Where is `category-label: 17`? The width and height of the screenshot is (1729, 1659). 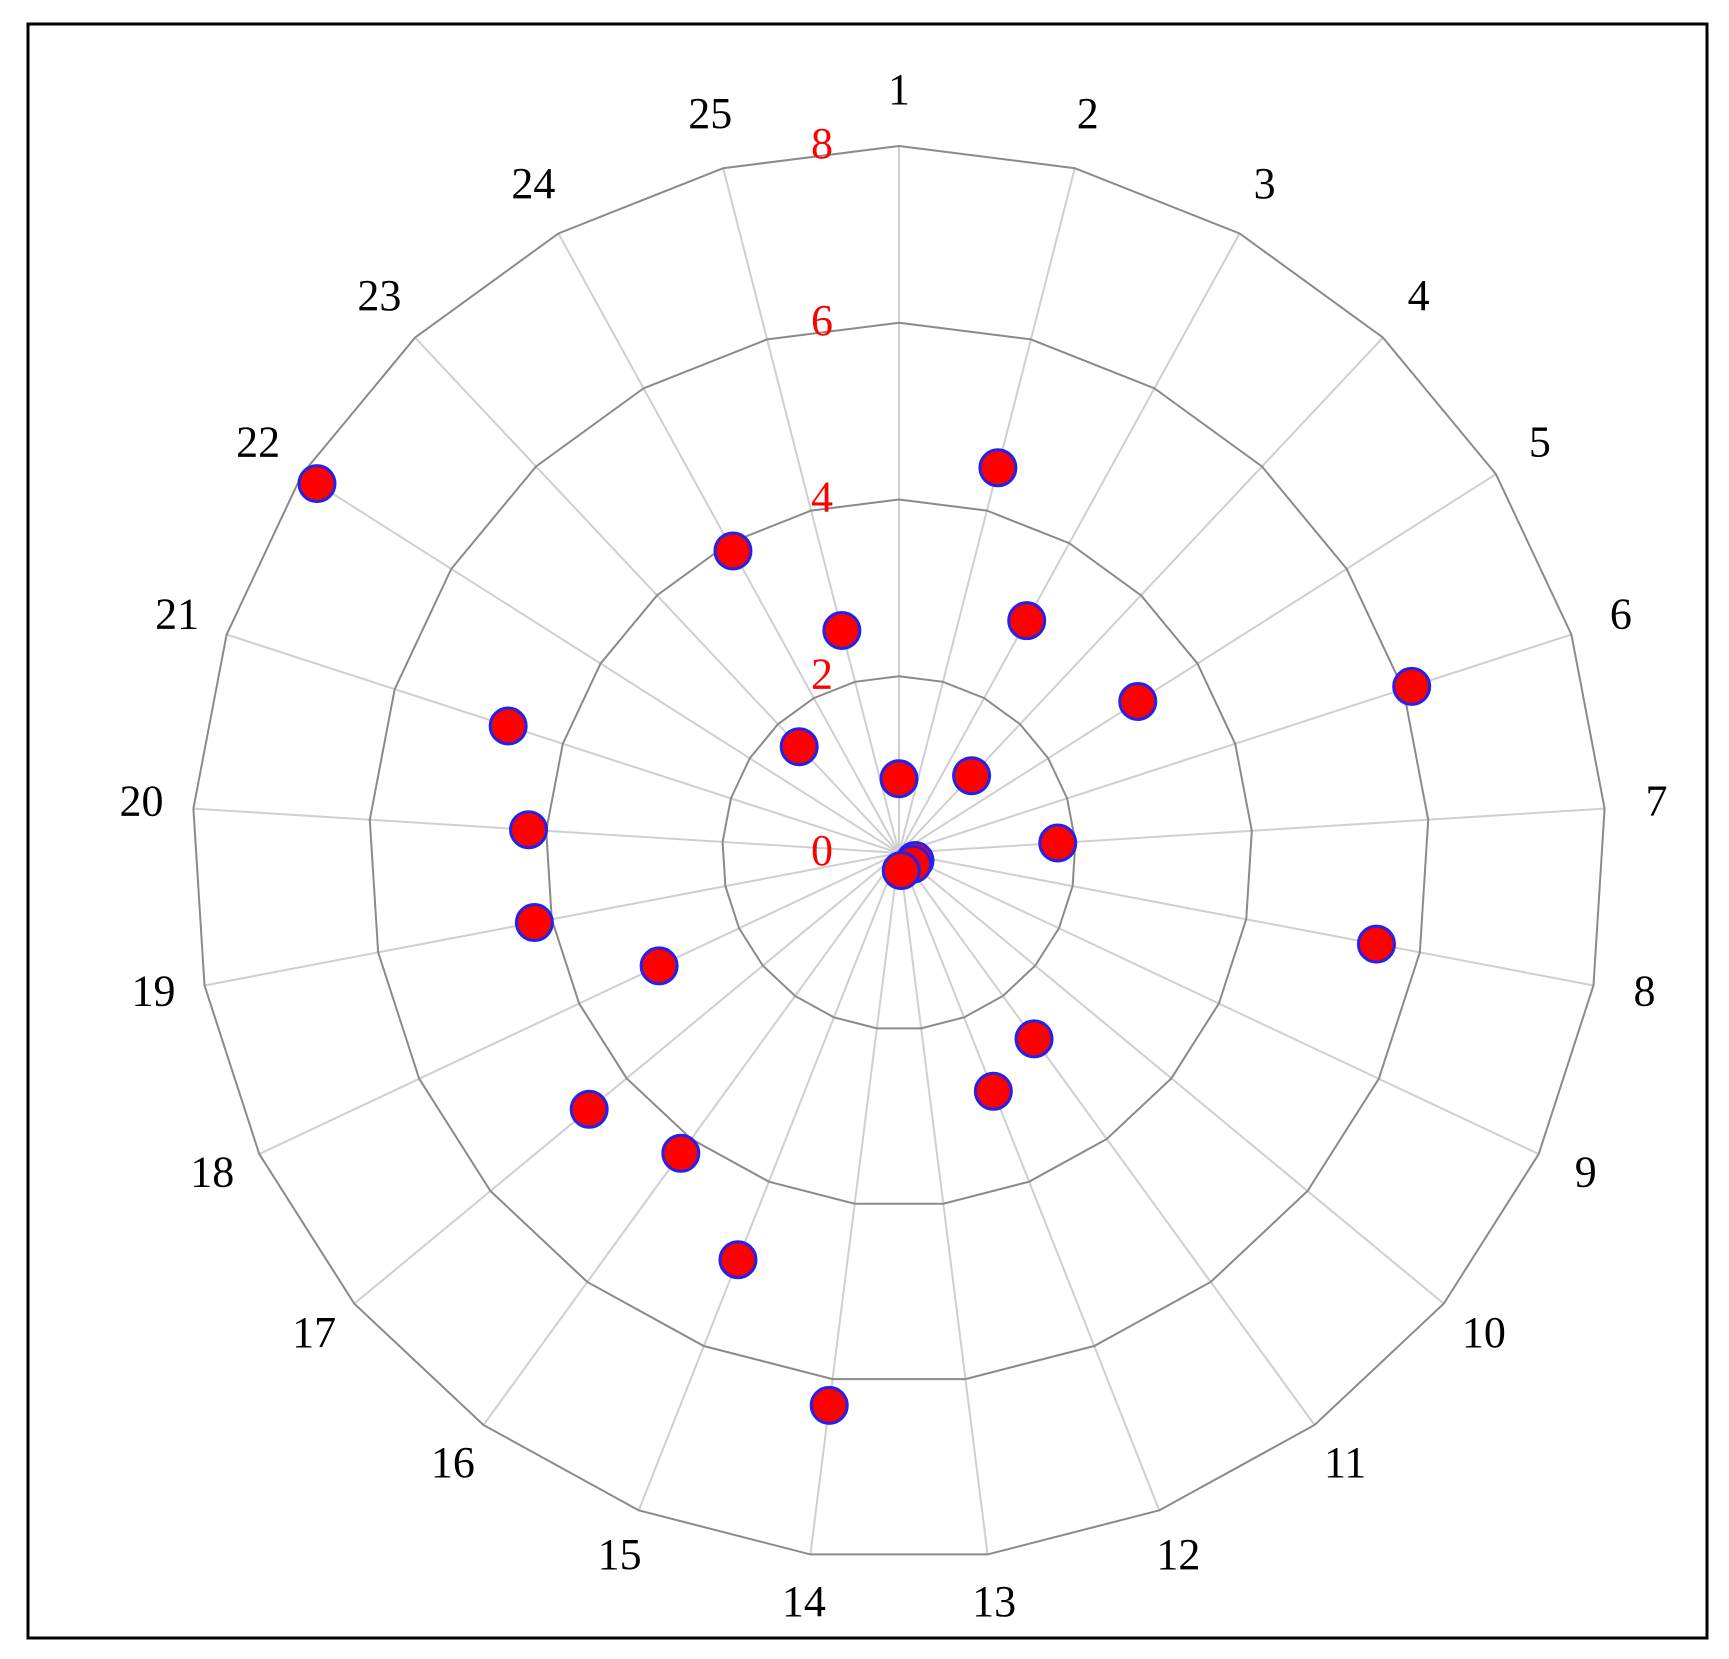
category-label: 17 is located at coordinates (314, 1332).